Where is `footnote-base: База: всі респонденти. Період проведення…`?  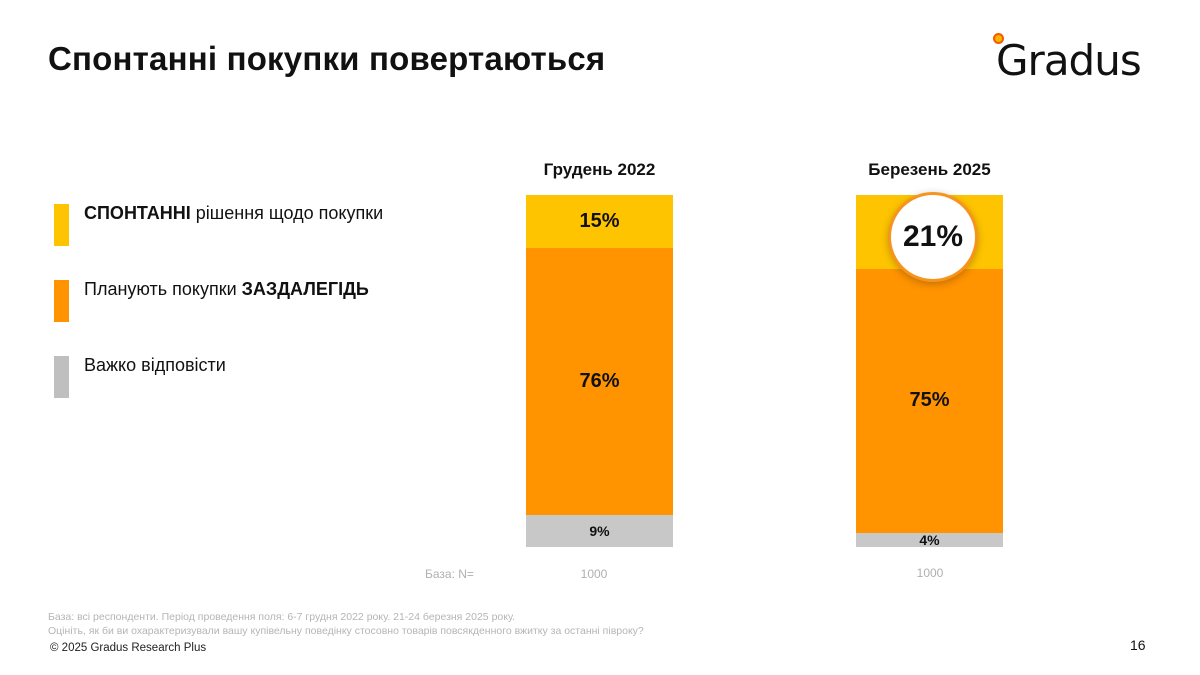 footnote-base: База: всі респонденти. Період проведення… is located at coordinates (282, 617).